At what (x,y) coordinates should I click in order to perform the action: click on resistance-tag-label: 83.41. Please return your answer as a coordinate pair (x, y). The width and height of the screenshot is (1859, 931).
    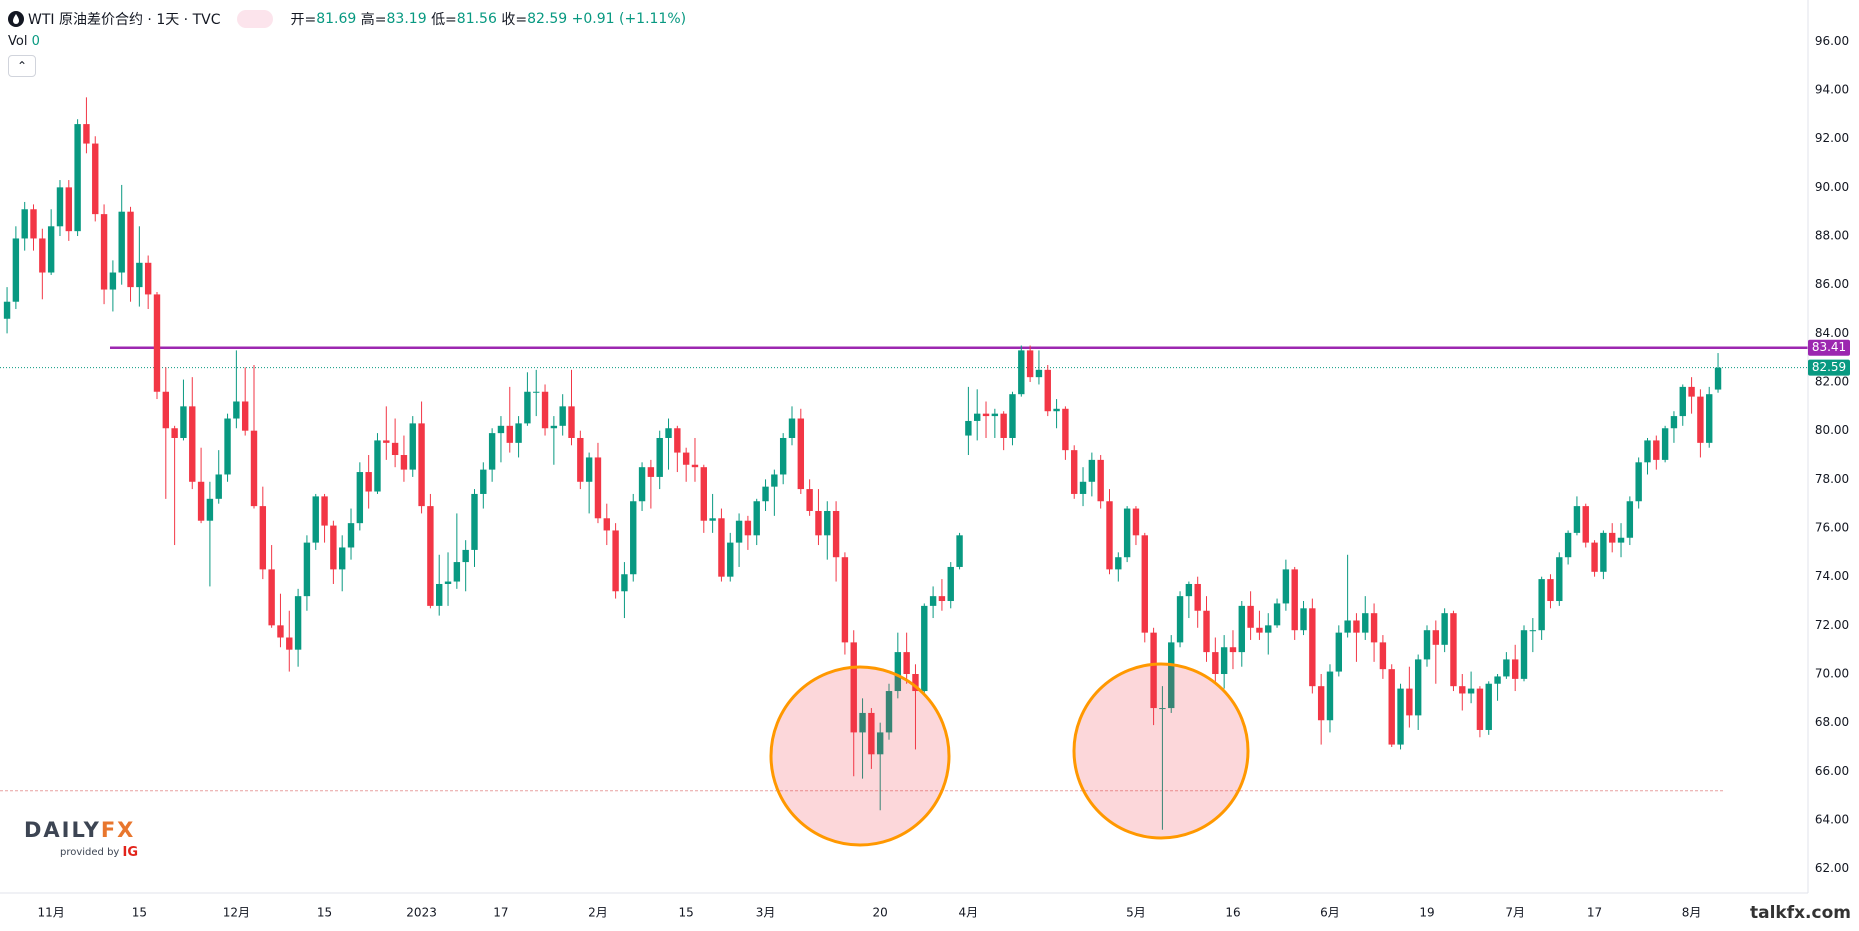
    Looking at the image, I should click on (1829, 347).